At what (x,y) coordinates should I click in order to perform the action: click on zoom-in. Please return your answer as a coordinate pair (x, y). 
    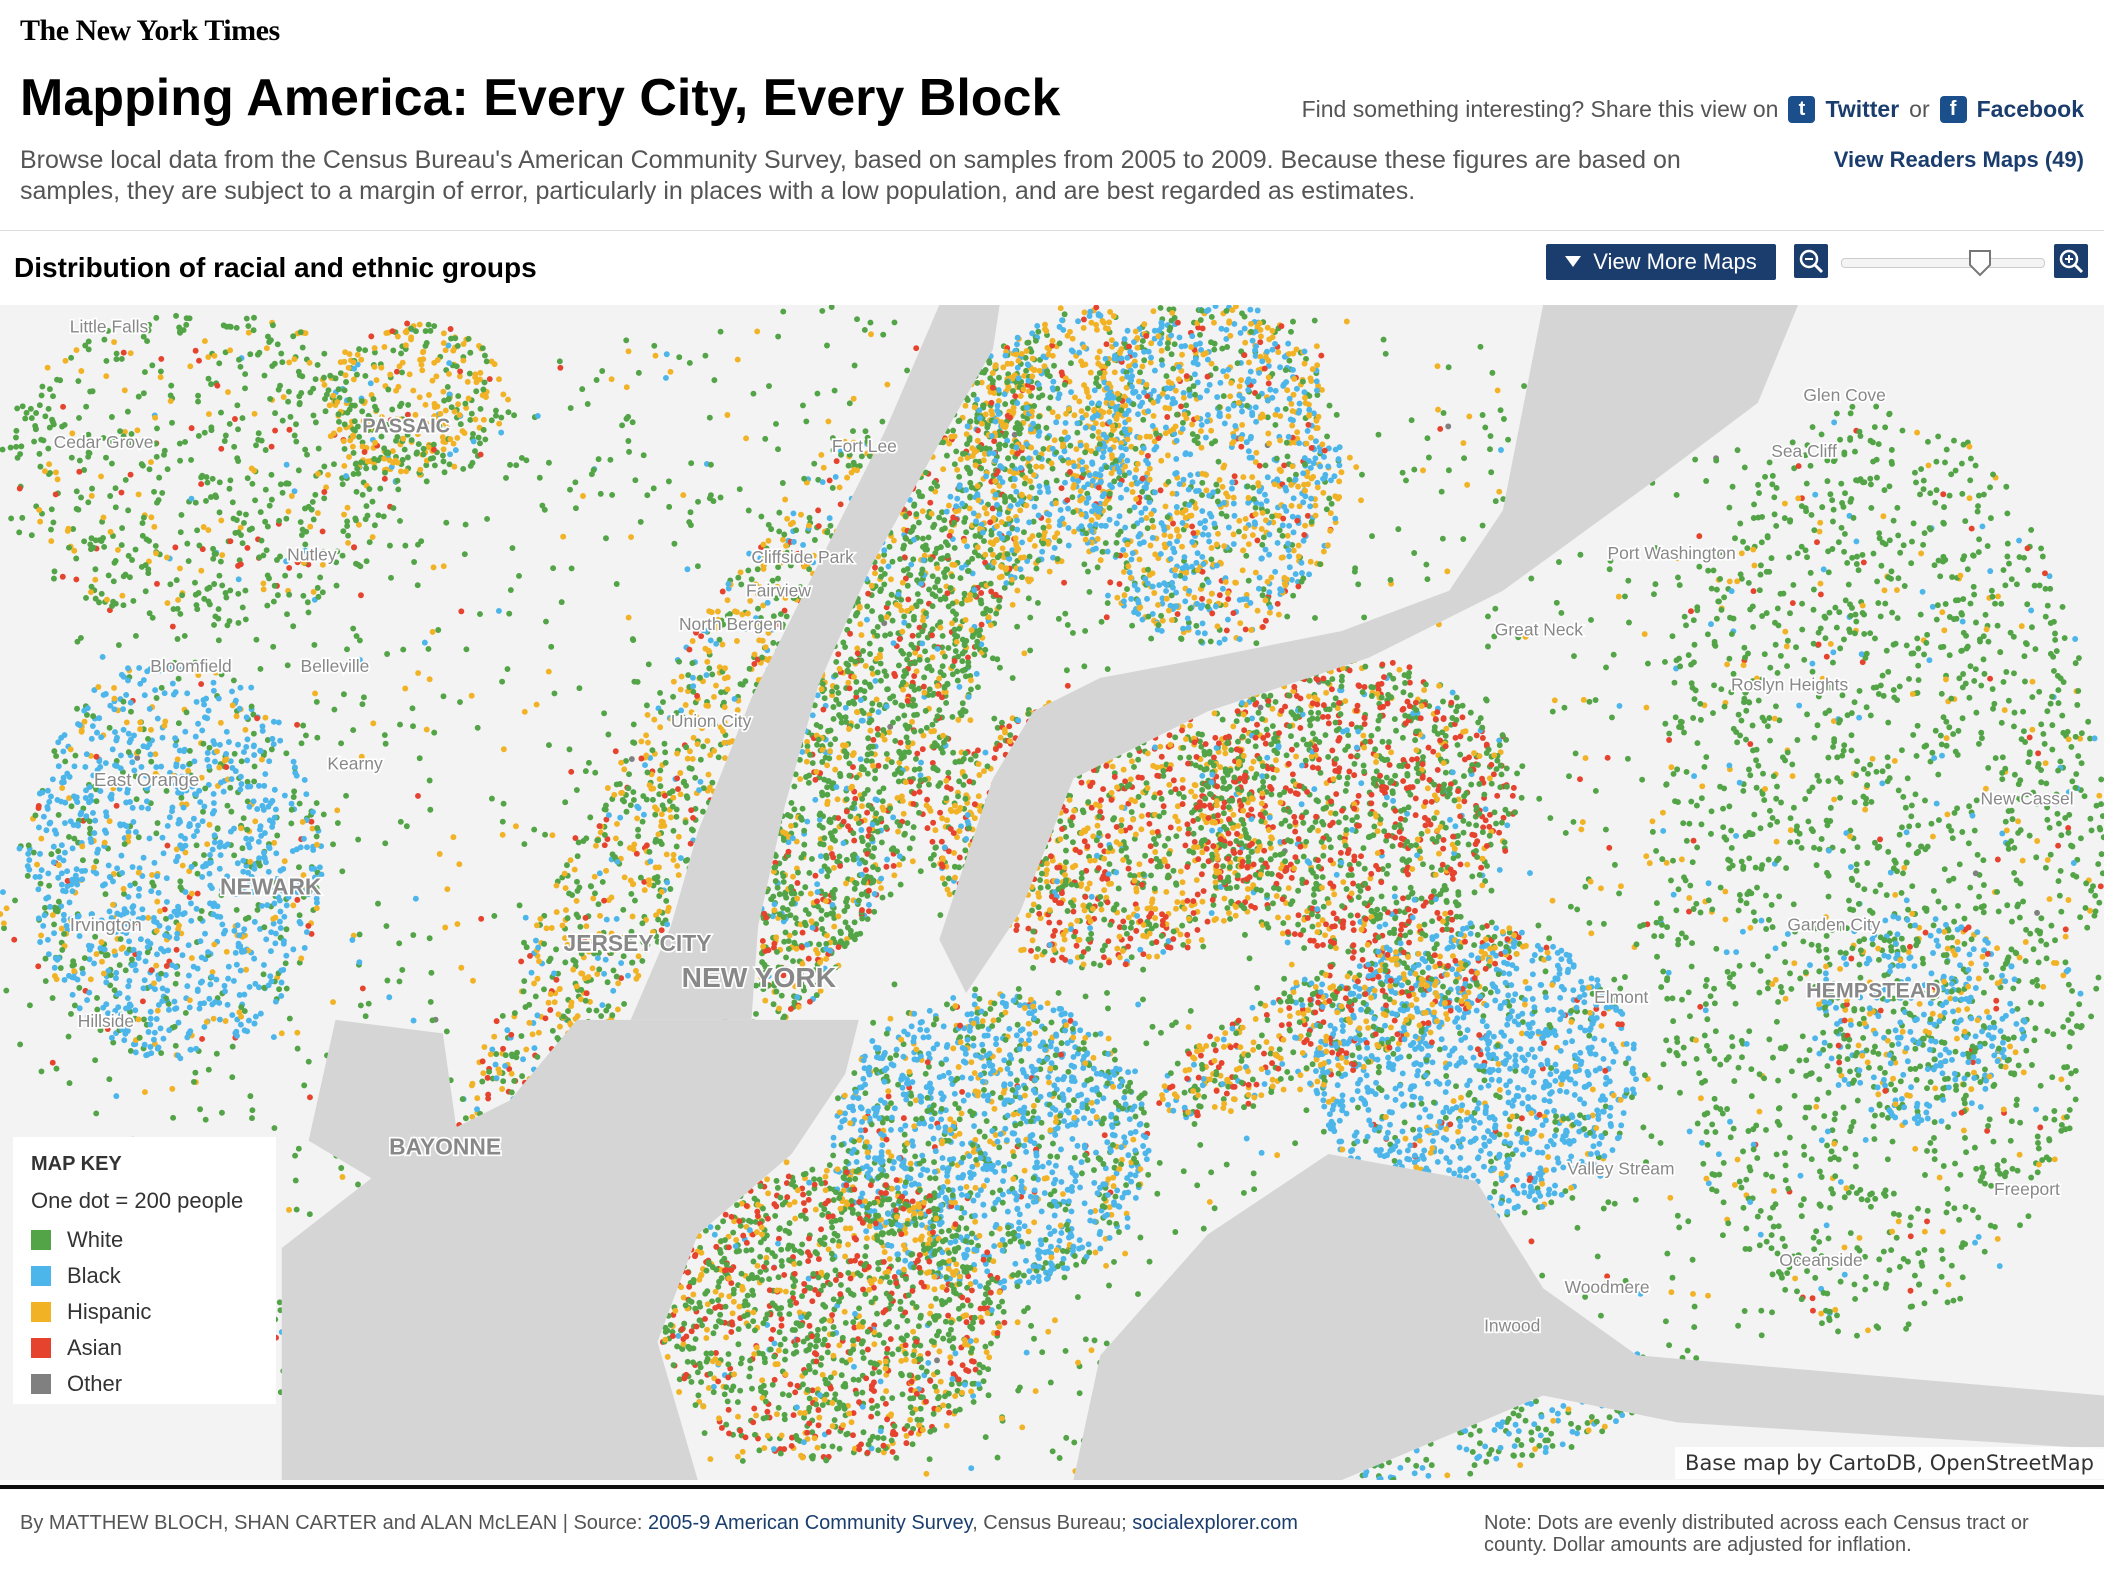
    Looking at the image, I should click on (2071, 261).